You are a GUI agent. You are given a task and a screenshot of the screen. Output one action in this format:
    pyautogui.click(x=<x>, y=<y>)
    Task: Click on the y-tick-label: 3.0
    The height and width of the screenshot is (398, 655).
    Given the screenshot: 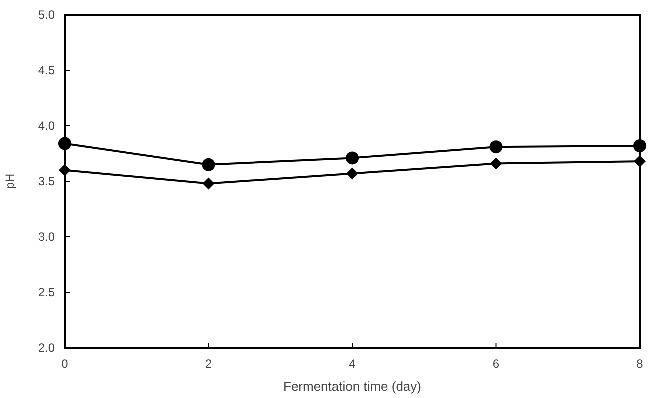 What is the action you would take?
    pyautogui.click(x=47, y=237)
    